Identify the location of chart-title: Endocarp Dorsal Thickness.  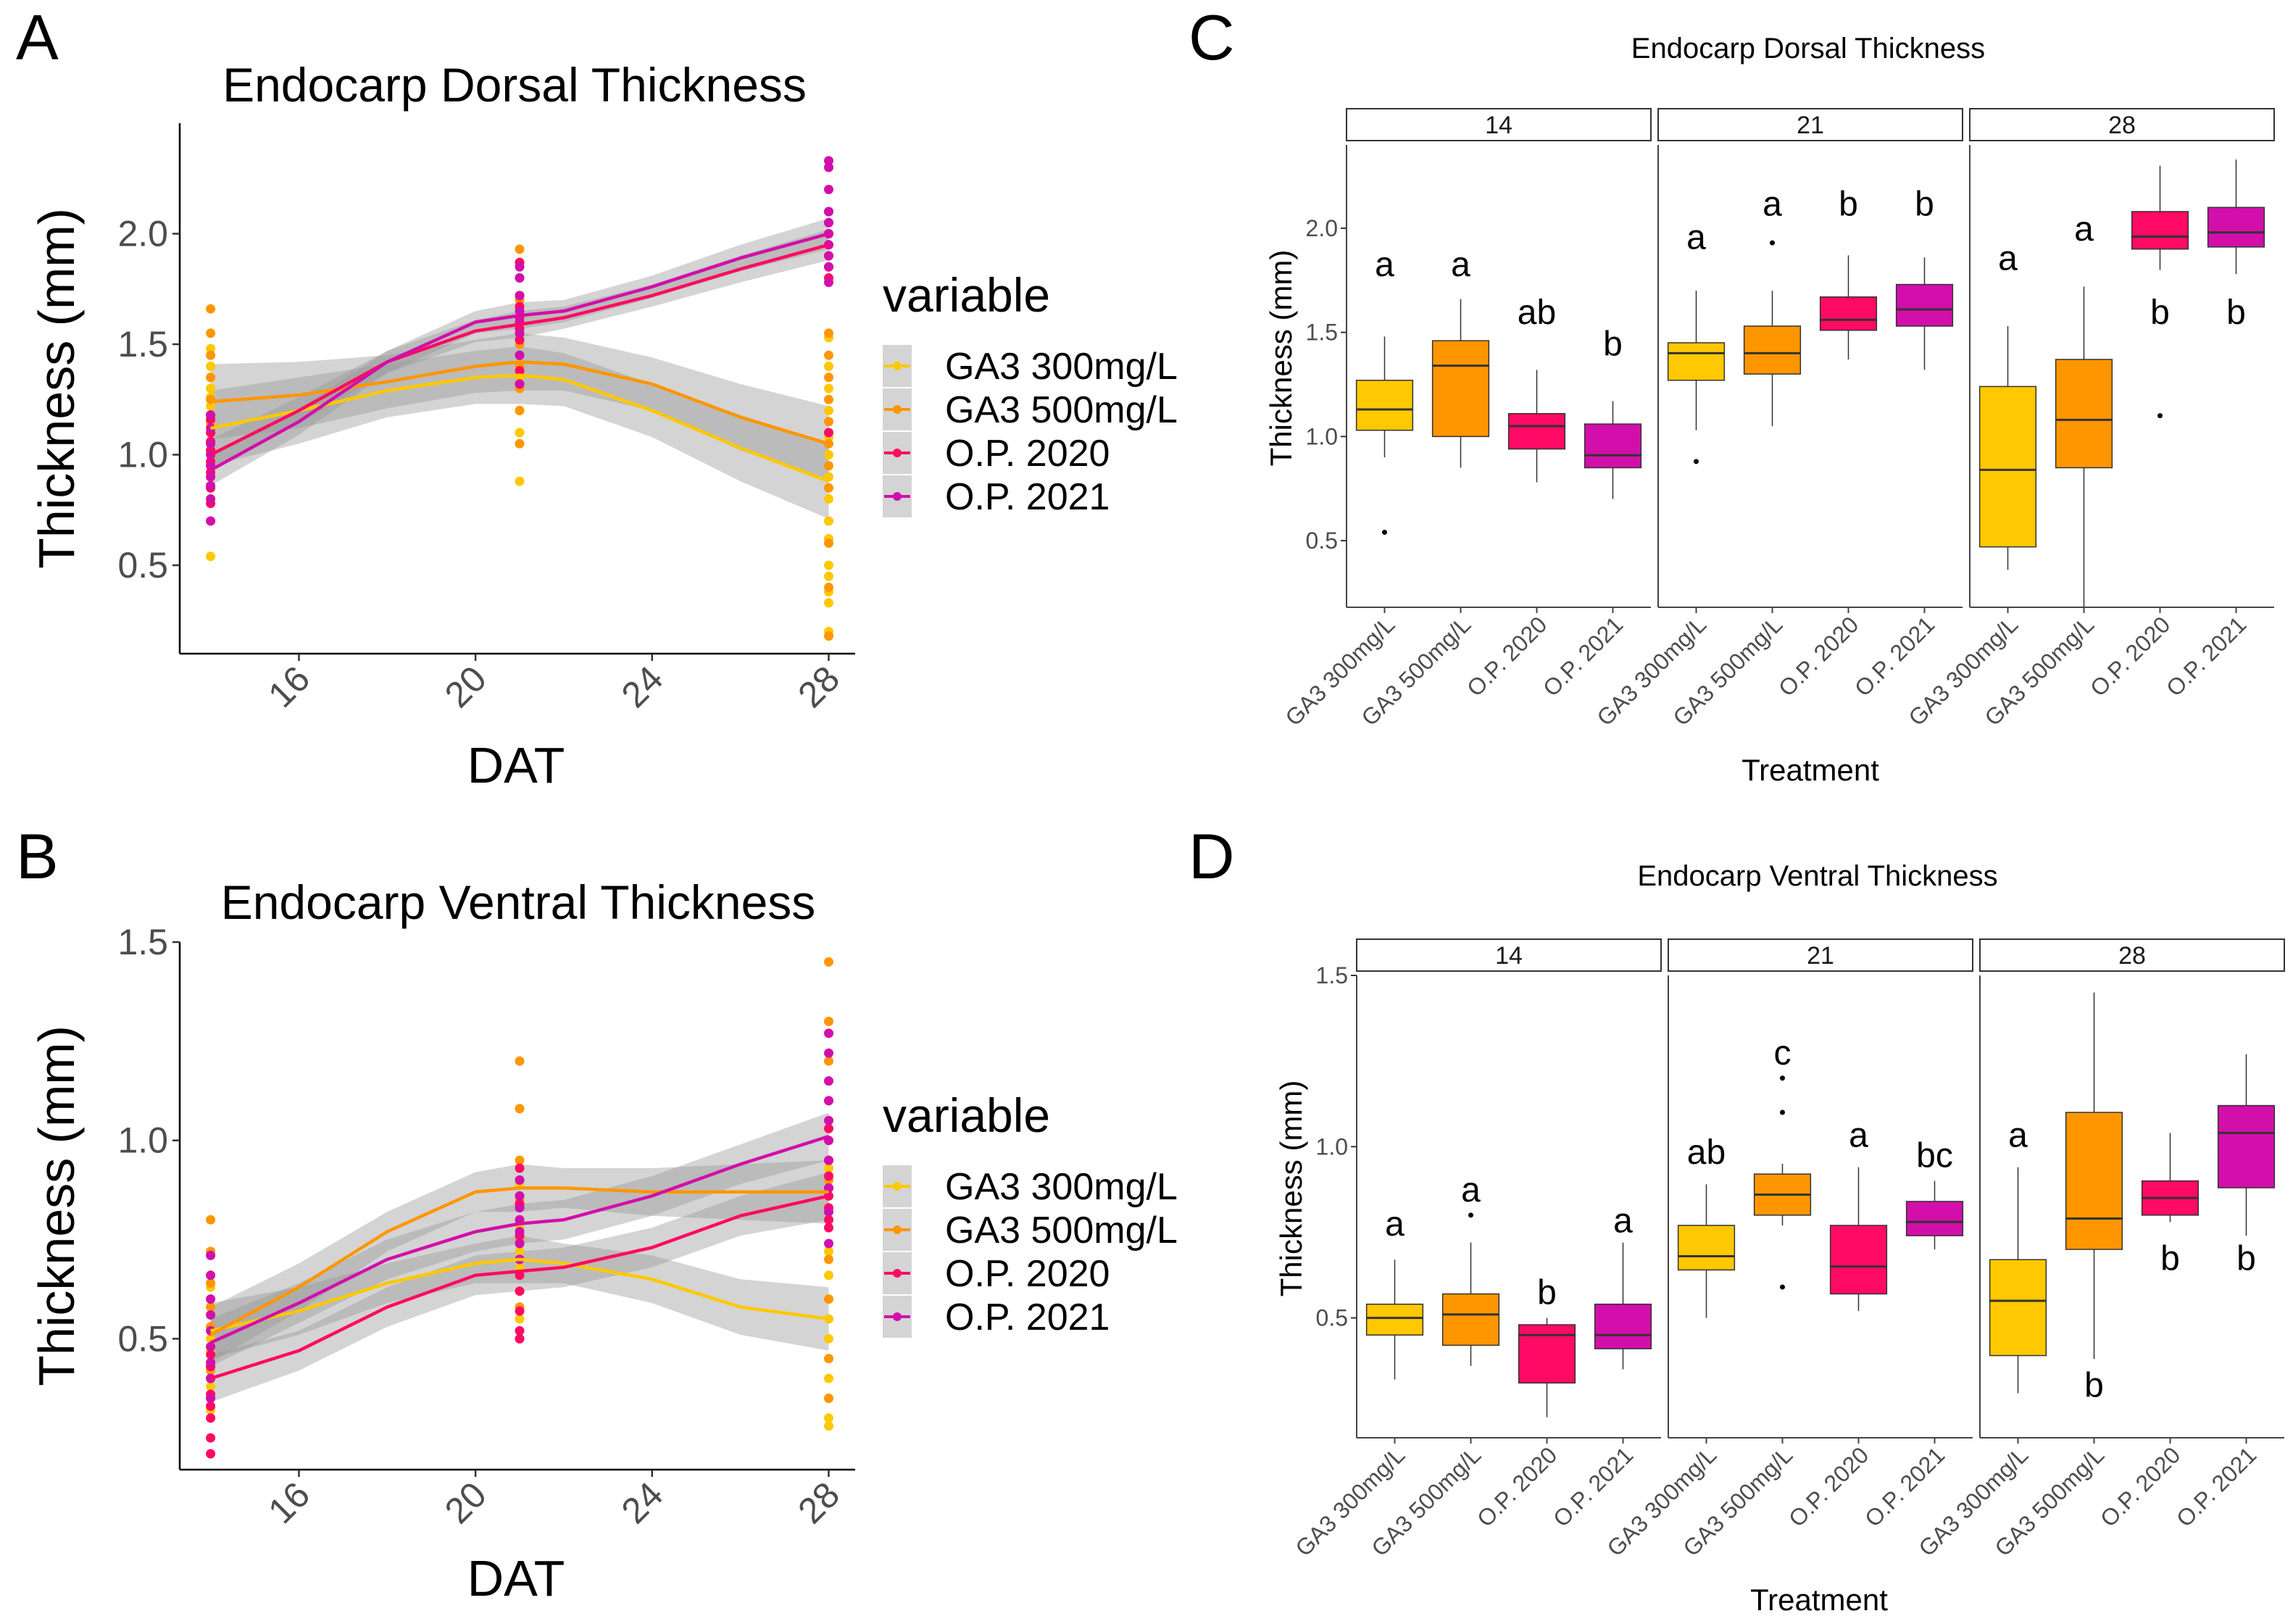
(1808, 48).